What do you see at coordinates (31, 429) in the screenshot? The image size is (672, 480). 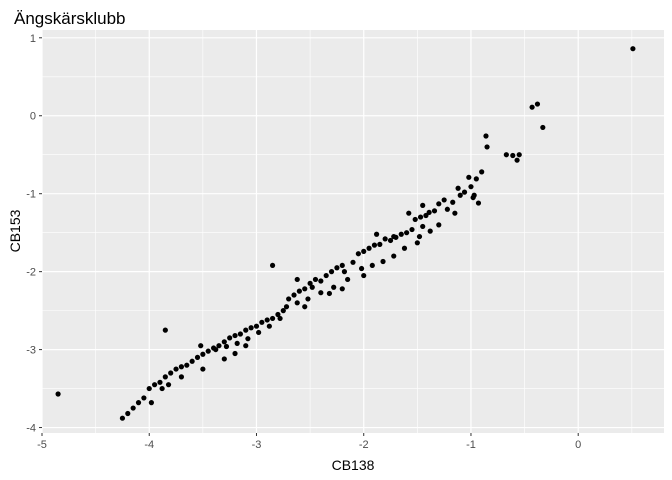 I see `y-tick-label: -4` at bounding box center [31, 429].